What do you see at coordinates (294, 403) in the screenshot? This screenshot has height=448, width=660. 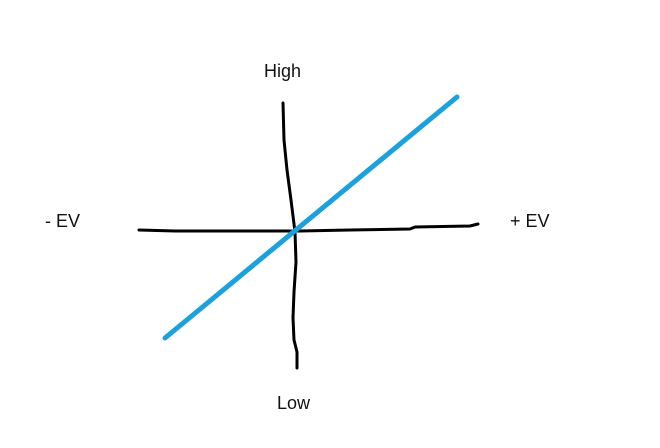 I see `axis-label-bottom: Low` at bounding box center [294, 403].